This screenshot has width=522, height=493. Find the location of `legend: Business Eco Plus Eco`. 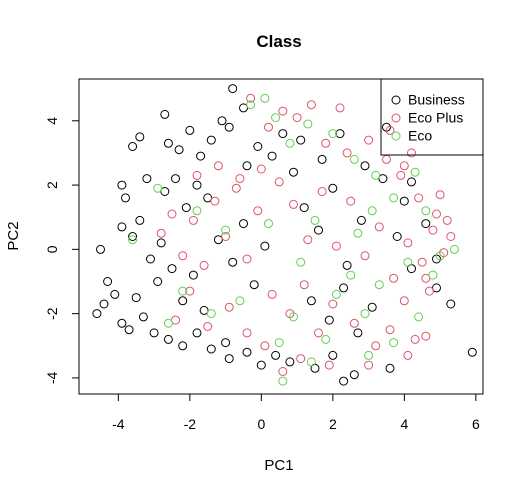

legend: Business Eco Plus Eco is located at coordinates (432, 117).